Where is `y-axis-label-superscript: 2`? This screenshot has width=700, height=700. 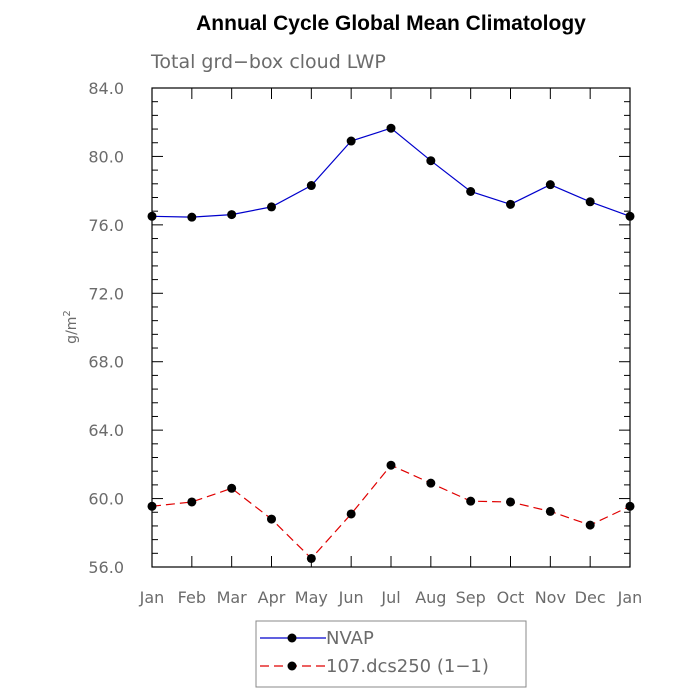 y-axis-label-superscript: 2 is located at coordinates (67, 313).